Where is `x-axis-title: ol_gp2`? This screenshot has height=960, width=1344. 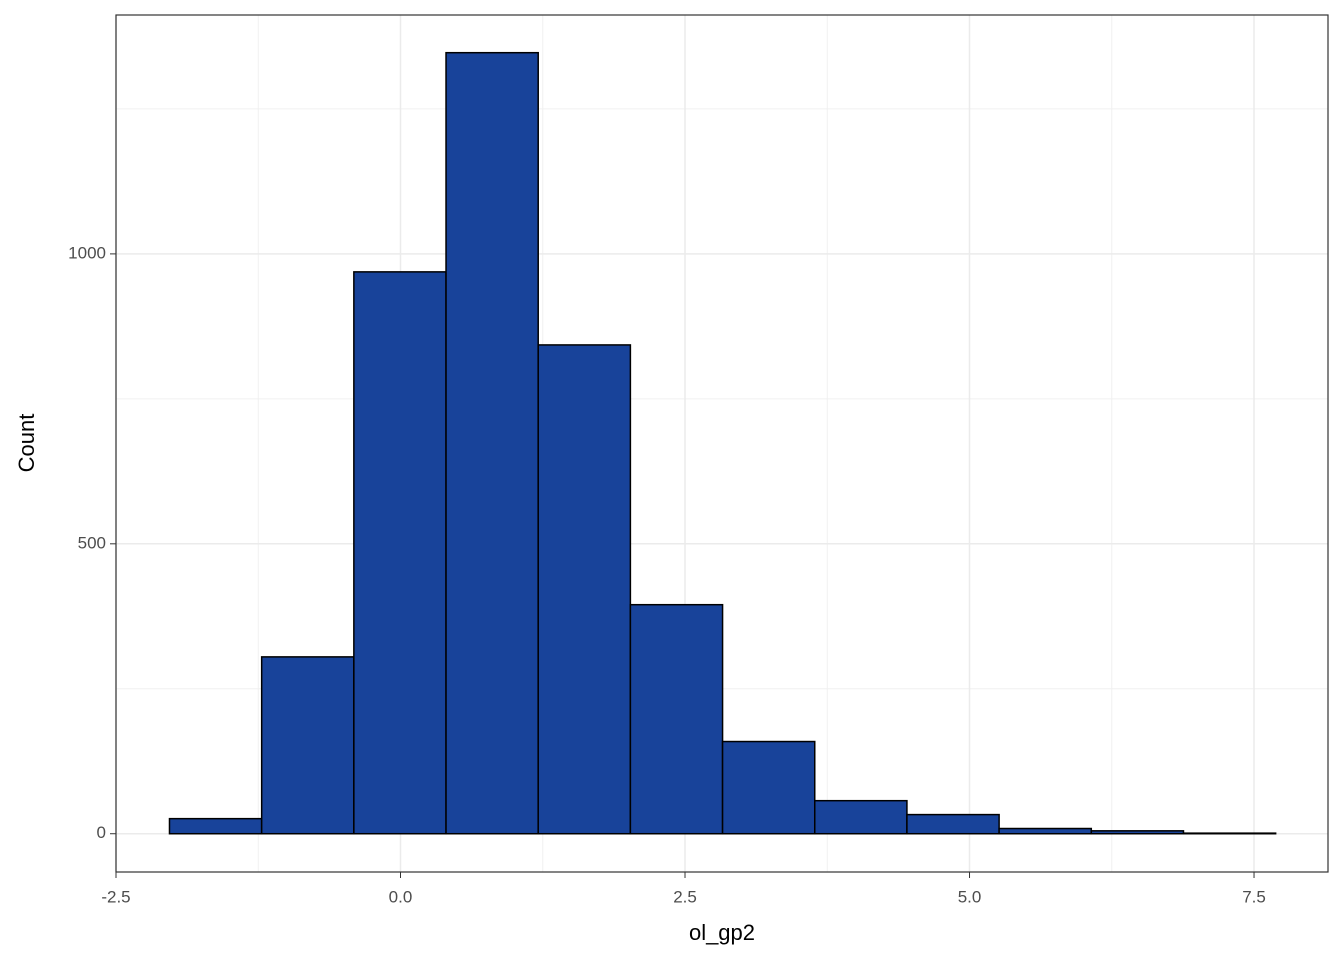 x-axis-title: ol_gp2 is located at coordinates (722, 932).